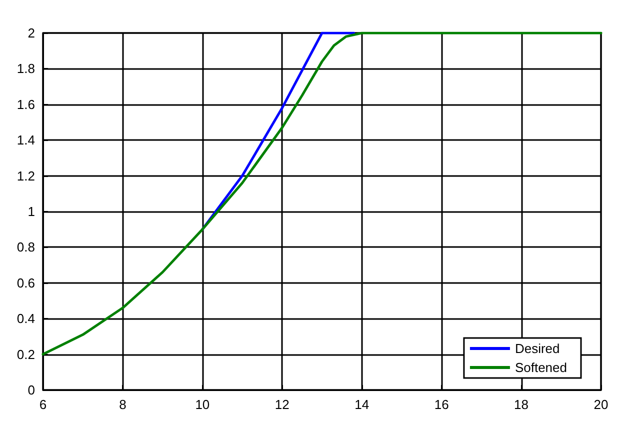 This screenshot has width=625, height=424. I want to click on y-tick-label: 0, so click(31, 390).